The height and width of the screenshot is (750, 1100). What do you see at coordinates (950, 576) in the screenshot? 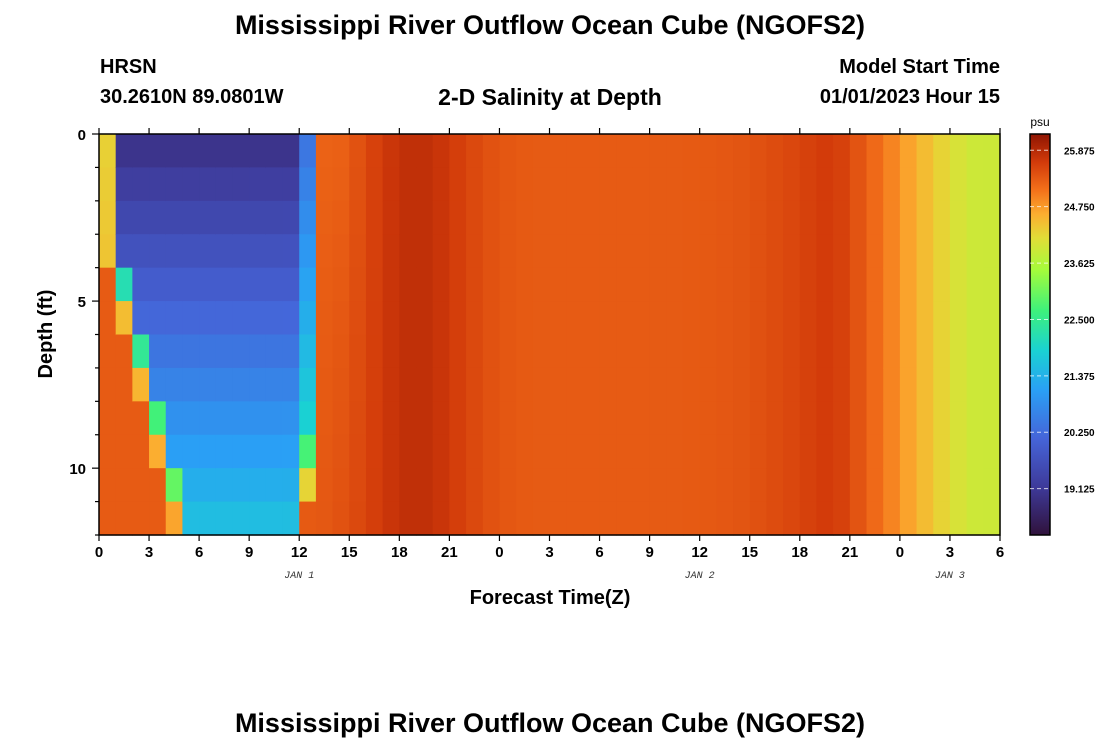
I see `date-label: JAN 3` at bounding box center [950, 576].